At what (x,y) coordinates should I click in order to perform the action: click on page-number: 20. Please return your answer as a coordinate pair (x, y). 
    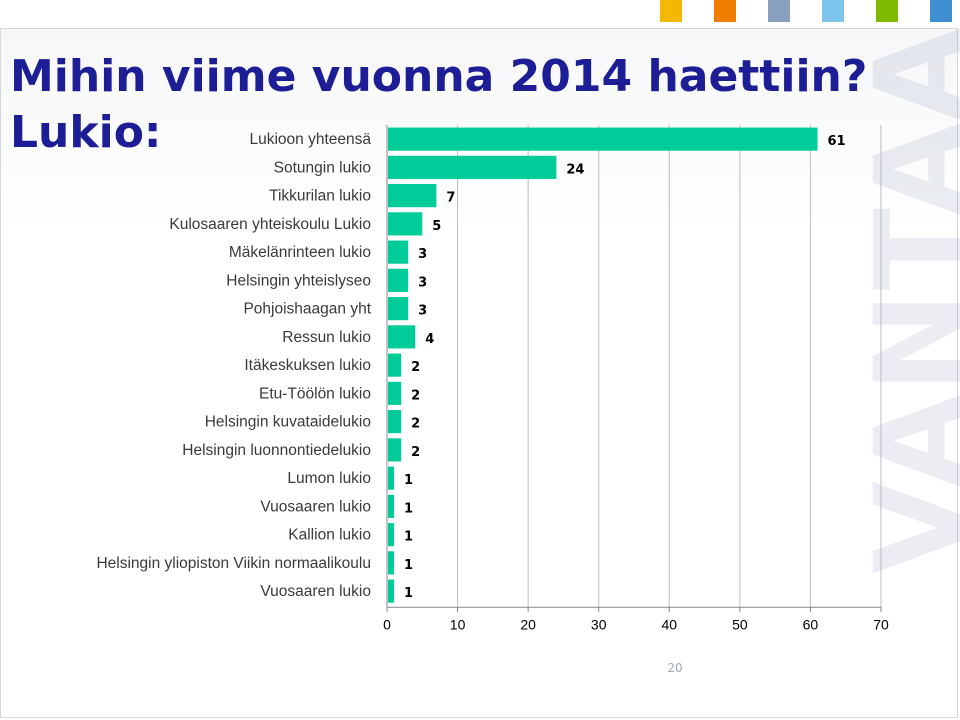
    Looking at the image, I should click on (675, 668).